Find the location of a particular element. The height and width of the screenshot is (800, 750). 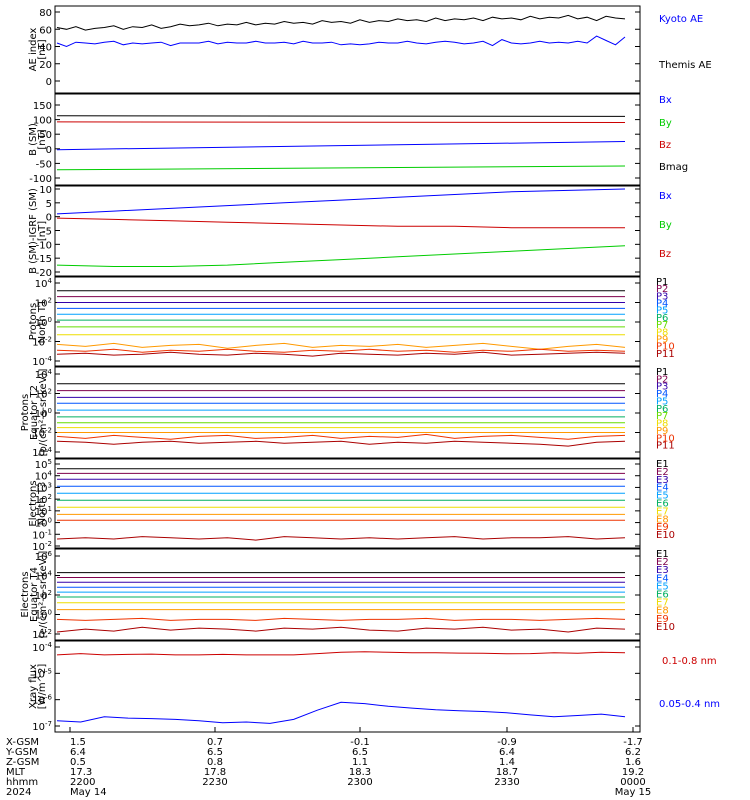

legend-entry: P3 is located at coordinates (662, 387).